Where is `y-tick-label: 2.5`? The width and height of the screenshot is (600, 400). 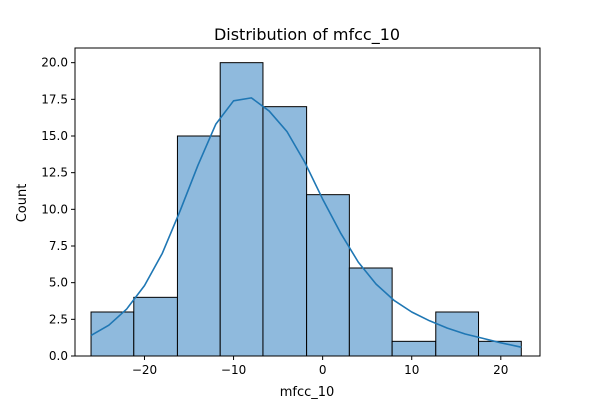 y-tick-label: 2.5 is located at coordinates (58, 319).